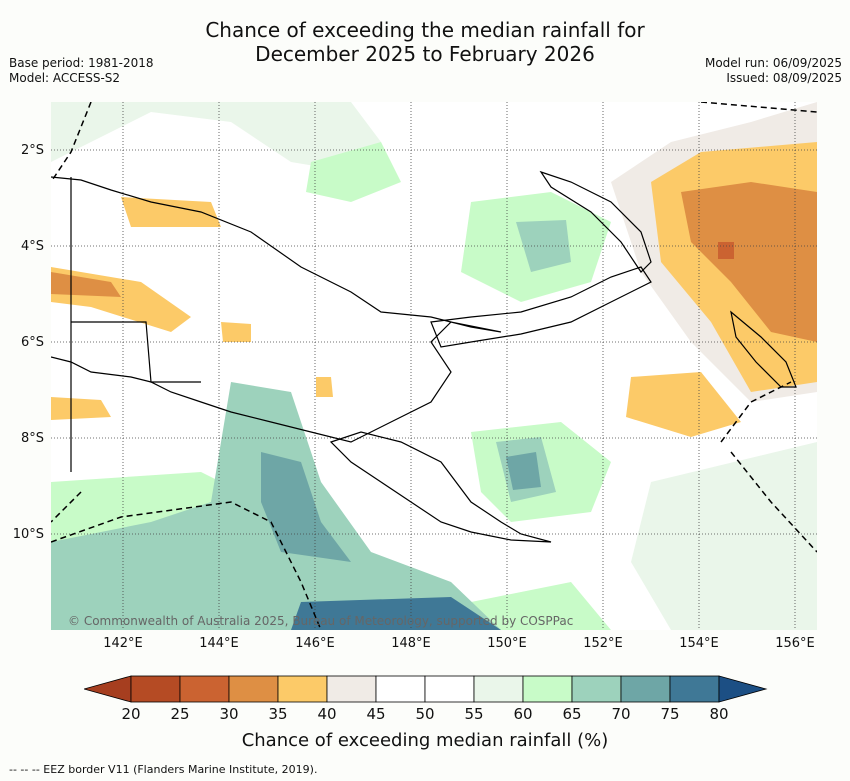  I want to click on contour-40-west-lower, so click(81, 408).